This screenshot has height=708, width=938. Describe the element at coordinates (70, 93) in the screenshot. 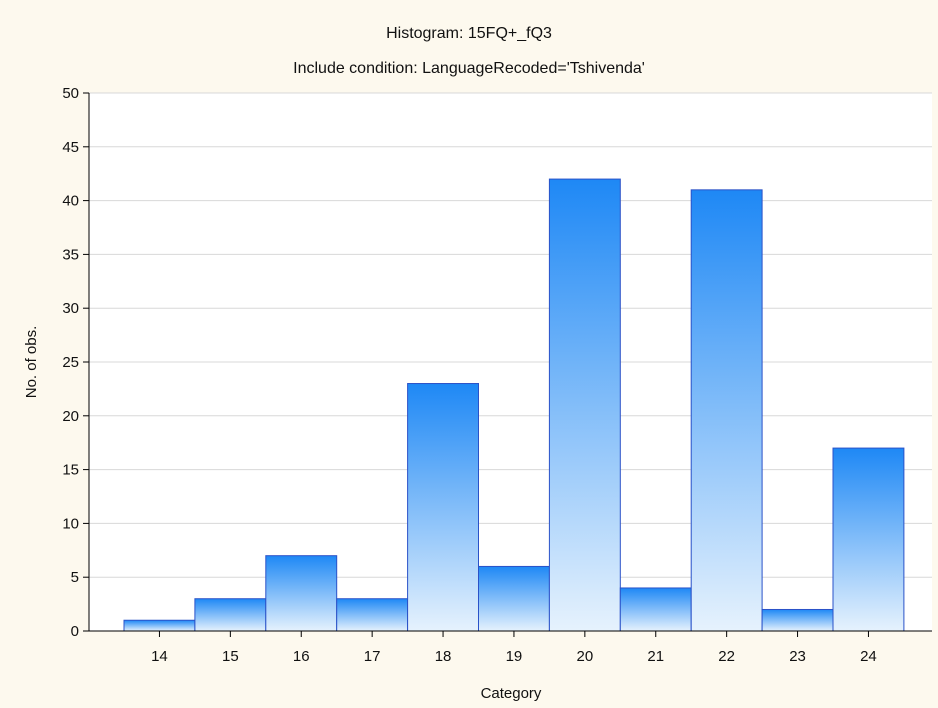

I see `y-tick-label: 50` at that location.